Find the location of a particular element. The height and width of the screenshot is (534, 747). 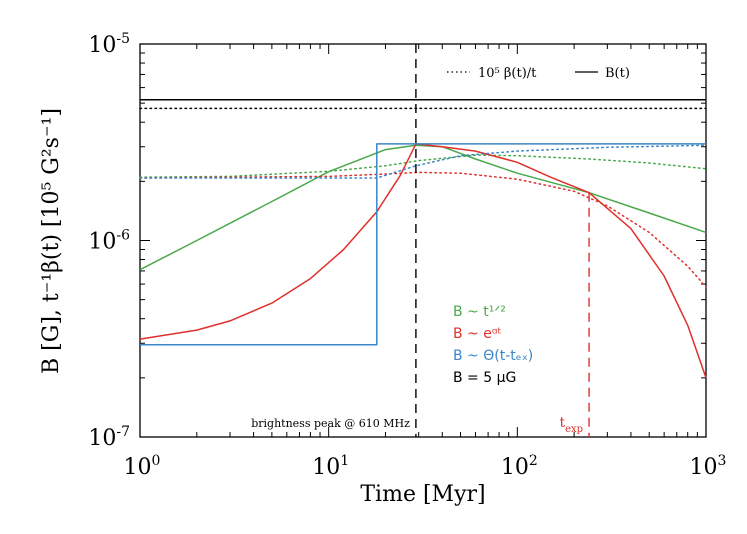

model-labels: B ~ t¹ᐟ² B ~ eᵅᵗ B ~ Θ(t-tₑₓ) B = 5 μG is located at coordinates (493, 345).